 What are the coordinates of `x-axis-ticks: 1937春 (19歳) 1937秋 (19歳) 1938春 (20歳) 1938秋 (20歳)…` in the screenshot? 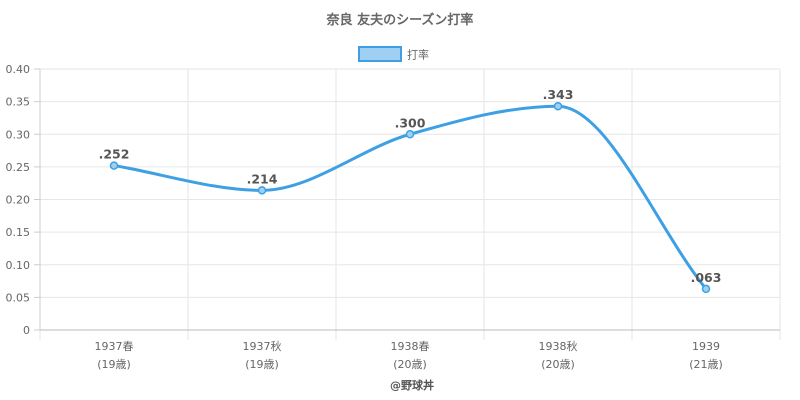 It's located at (409, 355).